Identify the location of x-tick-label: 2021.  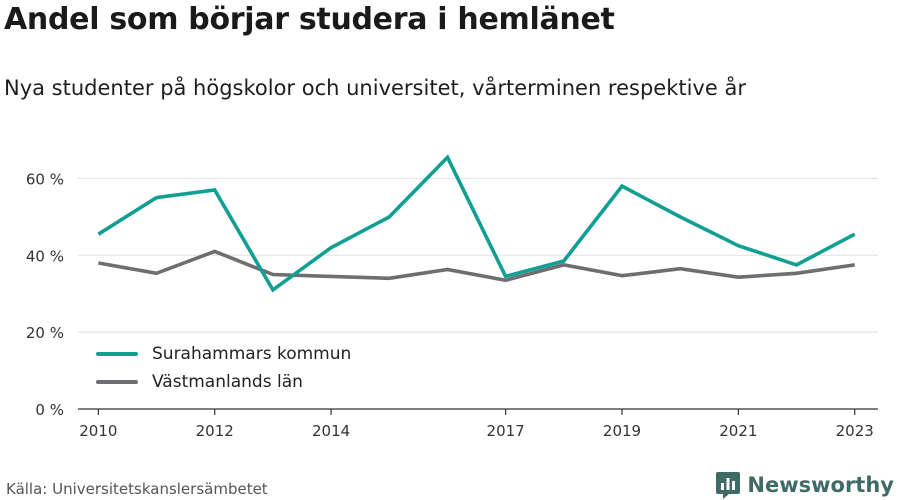
(738, 431).